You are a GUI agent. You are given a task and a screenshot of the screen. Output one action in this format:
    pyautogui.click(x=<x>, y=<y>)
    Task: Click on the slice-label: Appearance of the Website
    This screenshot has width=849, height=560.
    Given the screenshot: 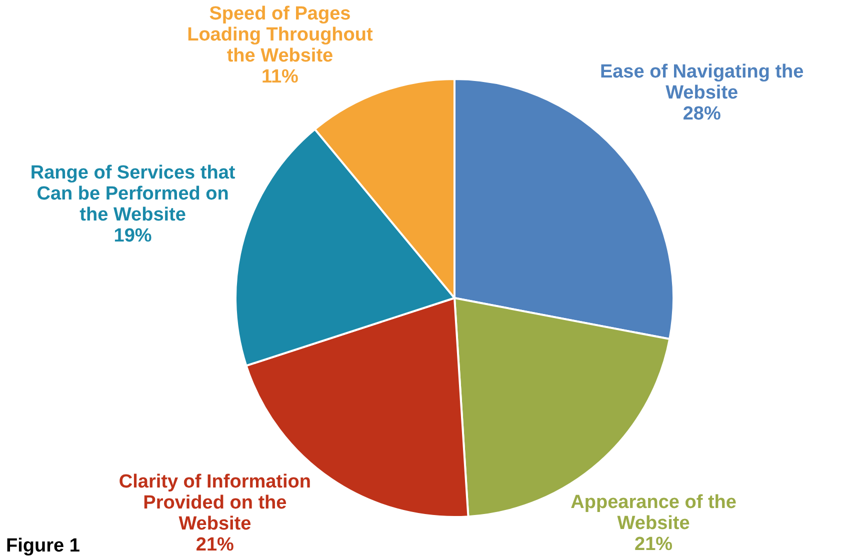 What is the action you would take?
    pyautogui.click(x=653, y=513)
    